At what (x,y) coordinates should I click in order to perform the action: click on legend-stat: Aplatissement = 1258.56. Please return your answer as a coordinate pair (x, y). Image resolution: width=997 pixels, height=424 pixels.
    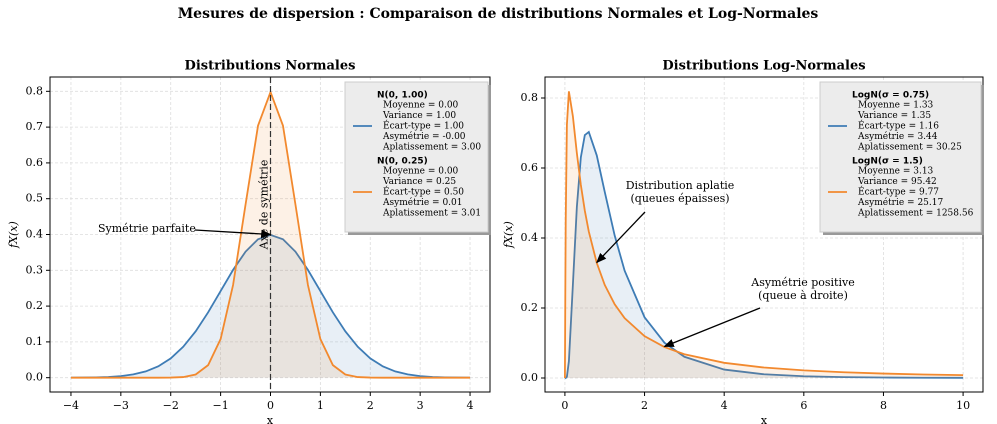
    Looking at the image, I should click on (915, 214).